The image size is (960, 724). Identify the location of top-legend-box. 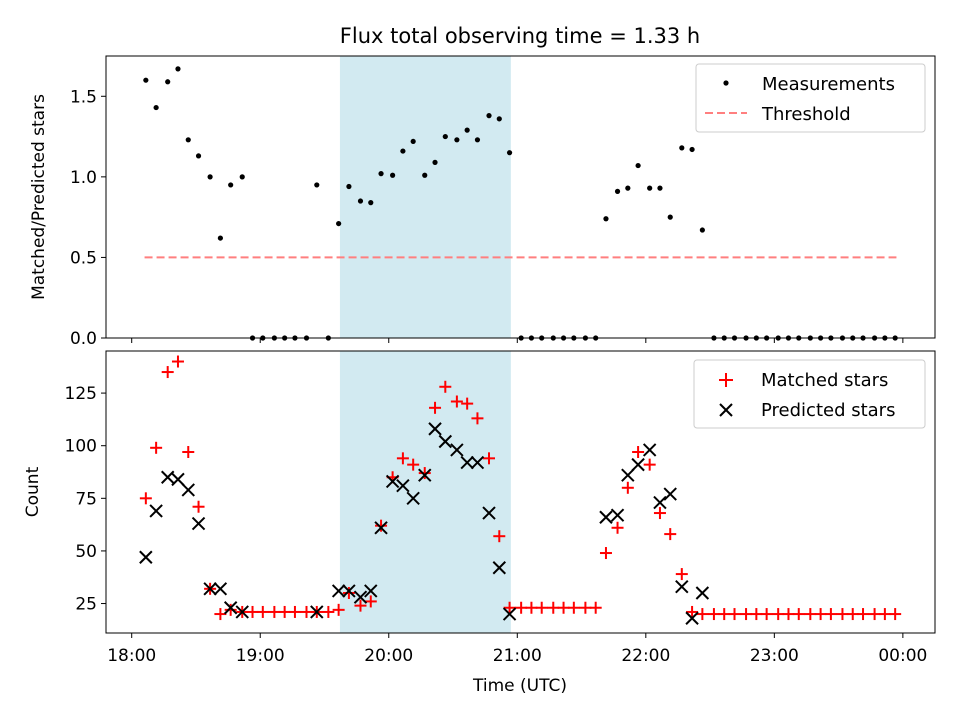
(810, 98).